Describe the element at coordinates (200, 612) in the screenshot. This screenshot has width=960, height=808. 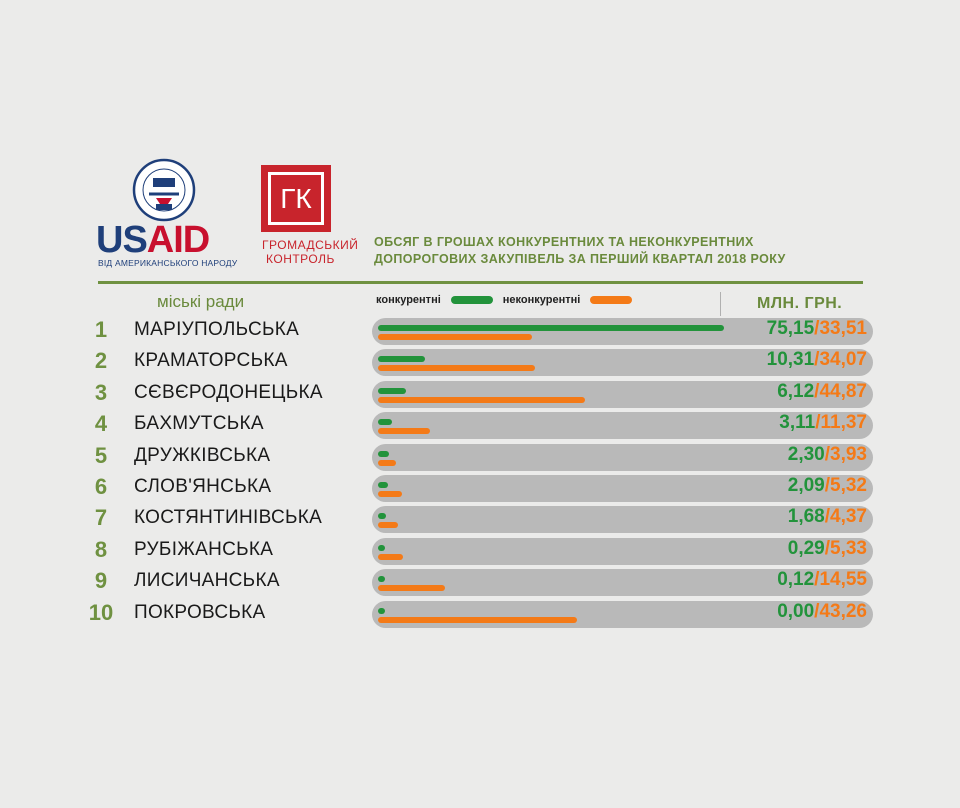
I see `category-label: ПОКРОВСЬКА` at that location.